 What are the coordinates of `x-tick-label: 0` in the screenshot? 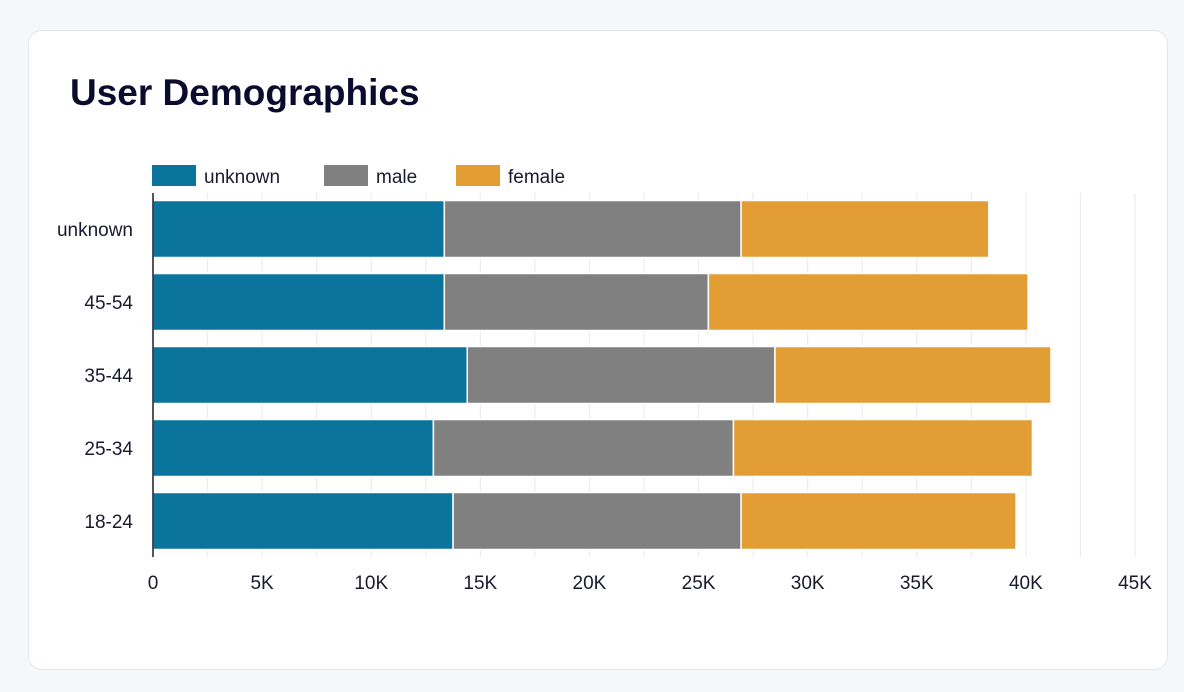 It's located at (153, 583).